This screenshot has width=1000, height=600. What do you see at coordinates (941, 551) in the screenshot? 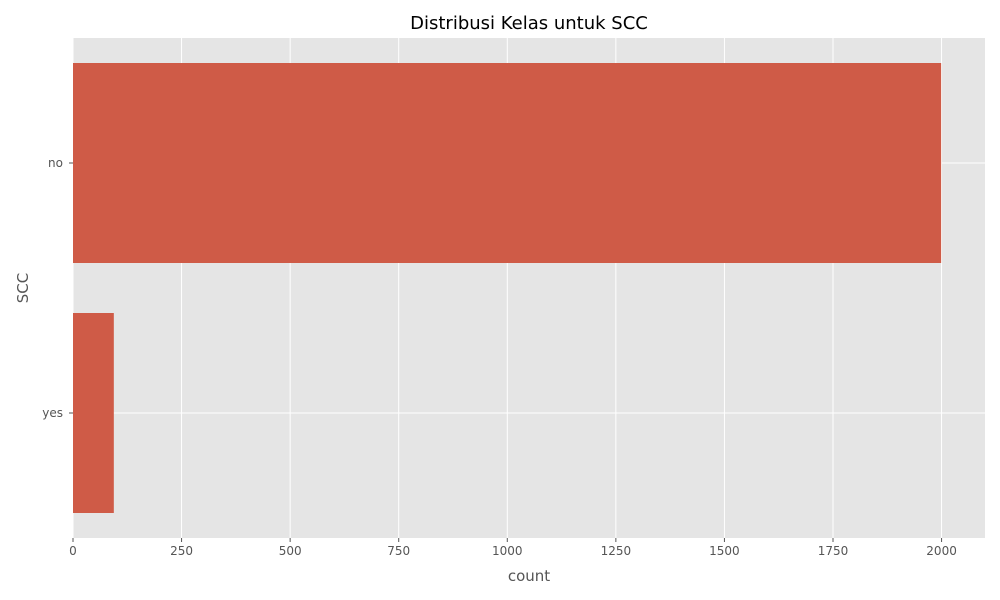
I see `x-tick-label: 2000` at bounding box center [941, 551].